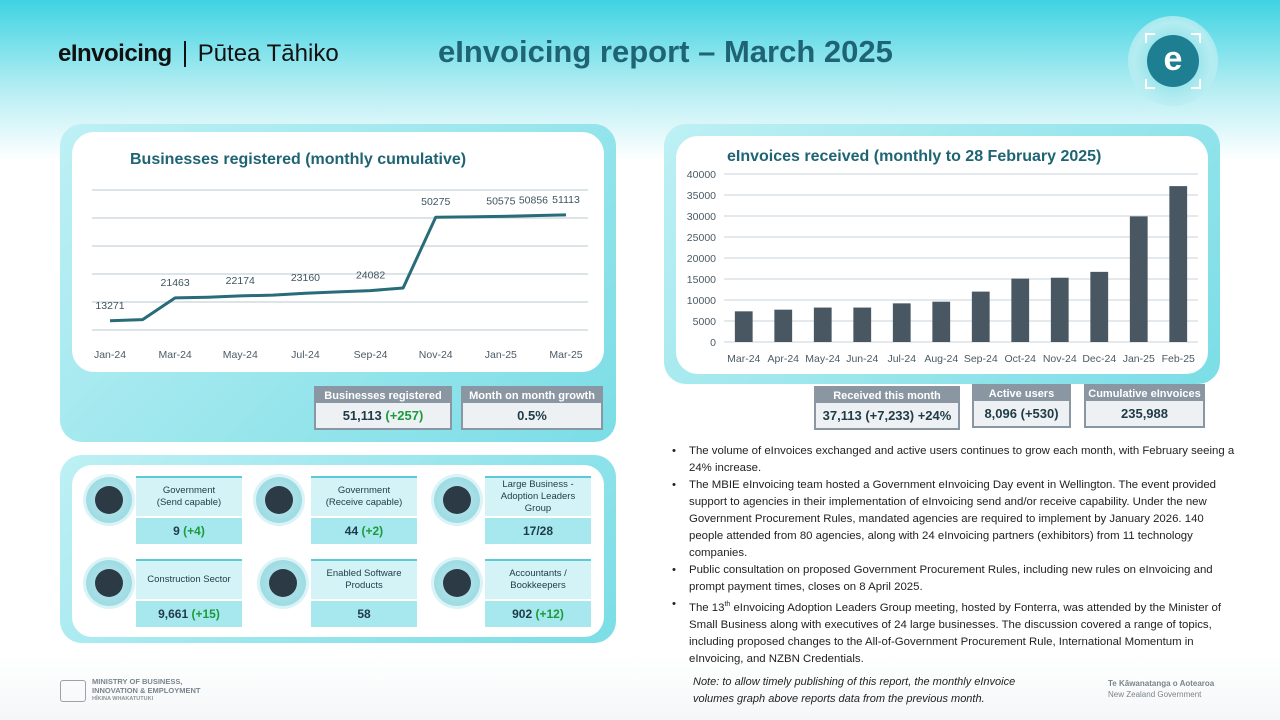  What do you see at coordinates (146, 690) in the screenshot?
I see `mbie-line2: INNOVATION & EMPLOYMENT` at bounding box center [146, 690].